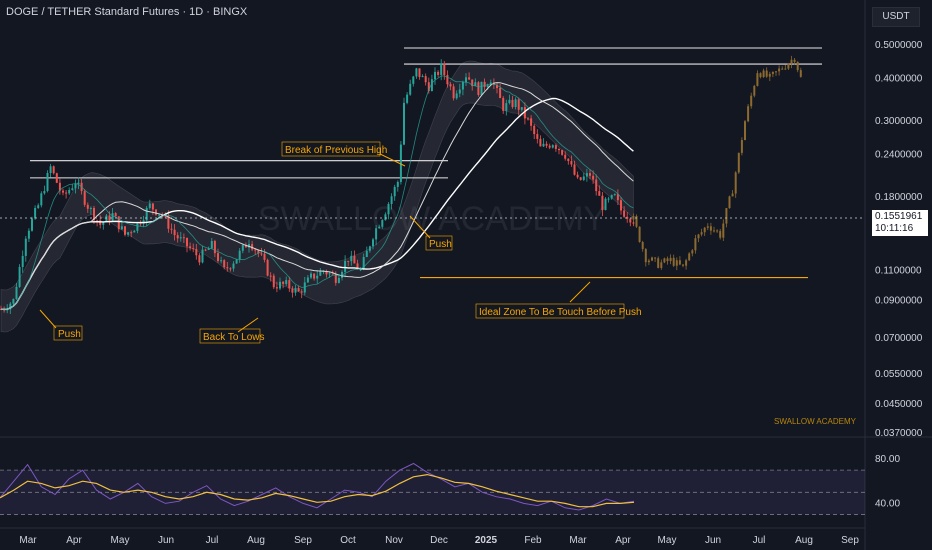 The height and width of the screenshot is (550, 932). What do you see at coordinates (850, 540) in the screenshot?
I see `time-tick-label: Sep` at bounding box center [850, 540].